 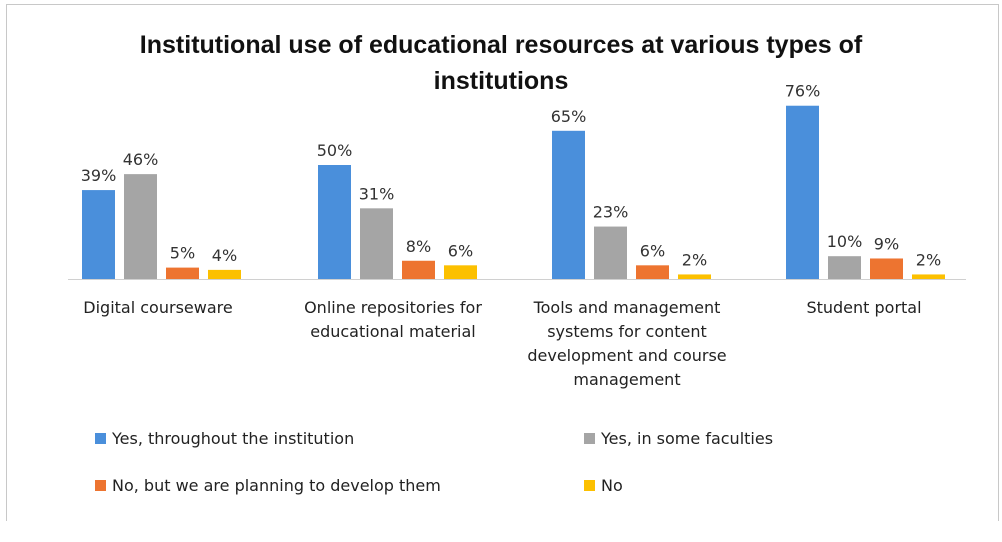 I want to click on category-label-4: Student portal, so click(x=864, y=308).